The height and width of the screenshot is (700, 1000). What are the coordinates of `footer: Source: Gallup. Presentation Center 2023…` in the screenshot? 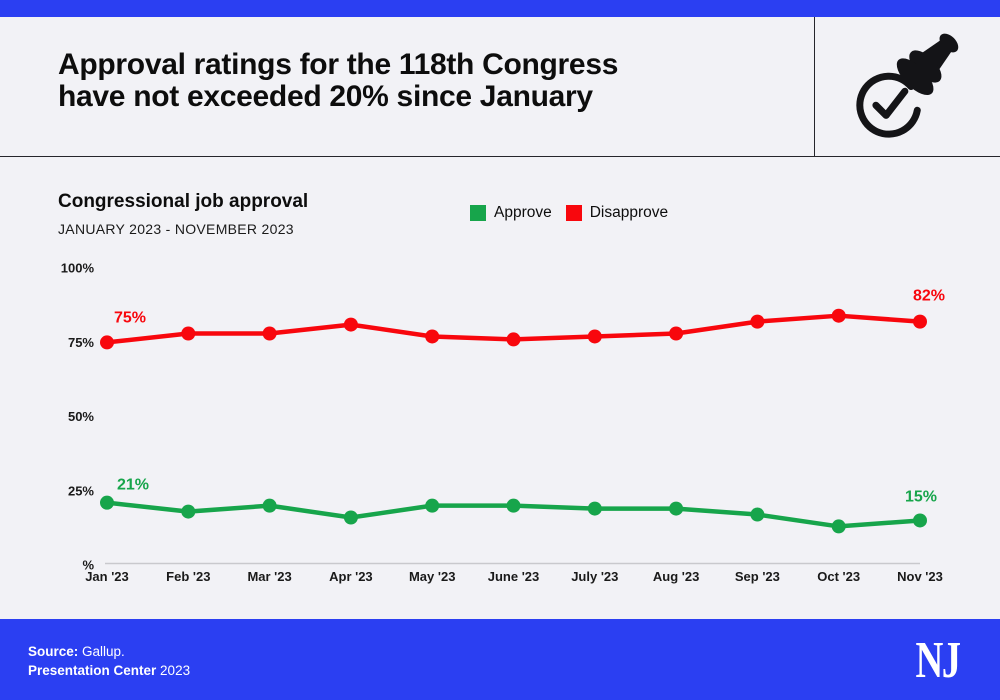 It's located at (500, 659).